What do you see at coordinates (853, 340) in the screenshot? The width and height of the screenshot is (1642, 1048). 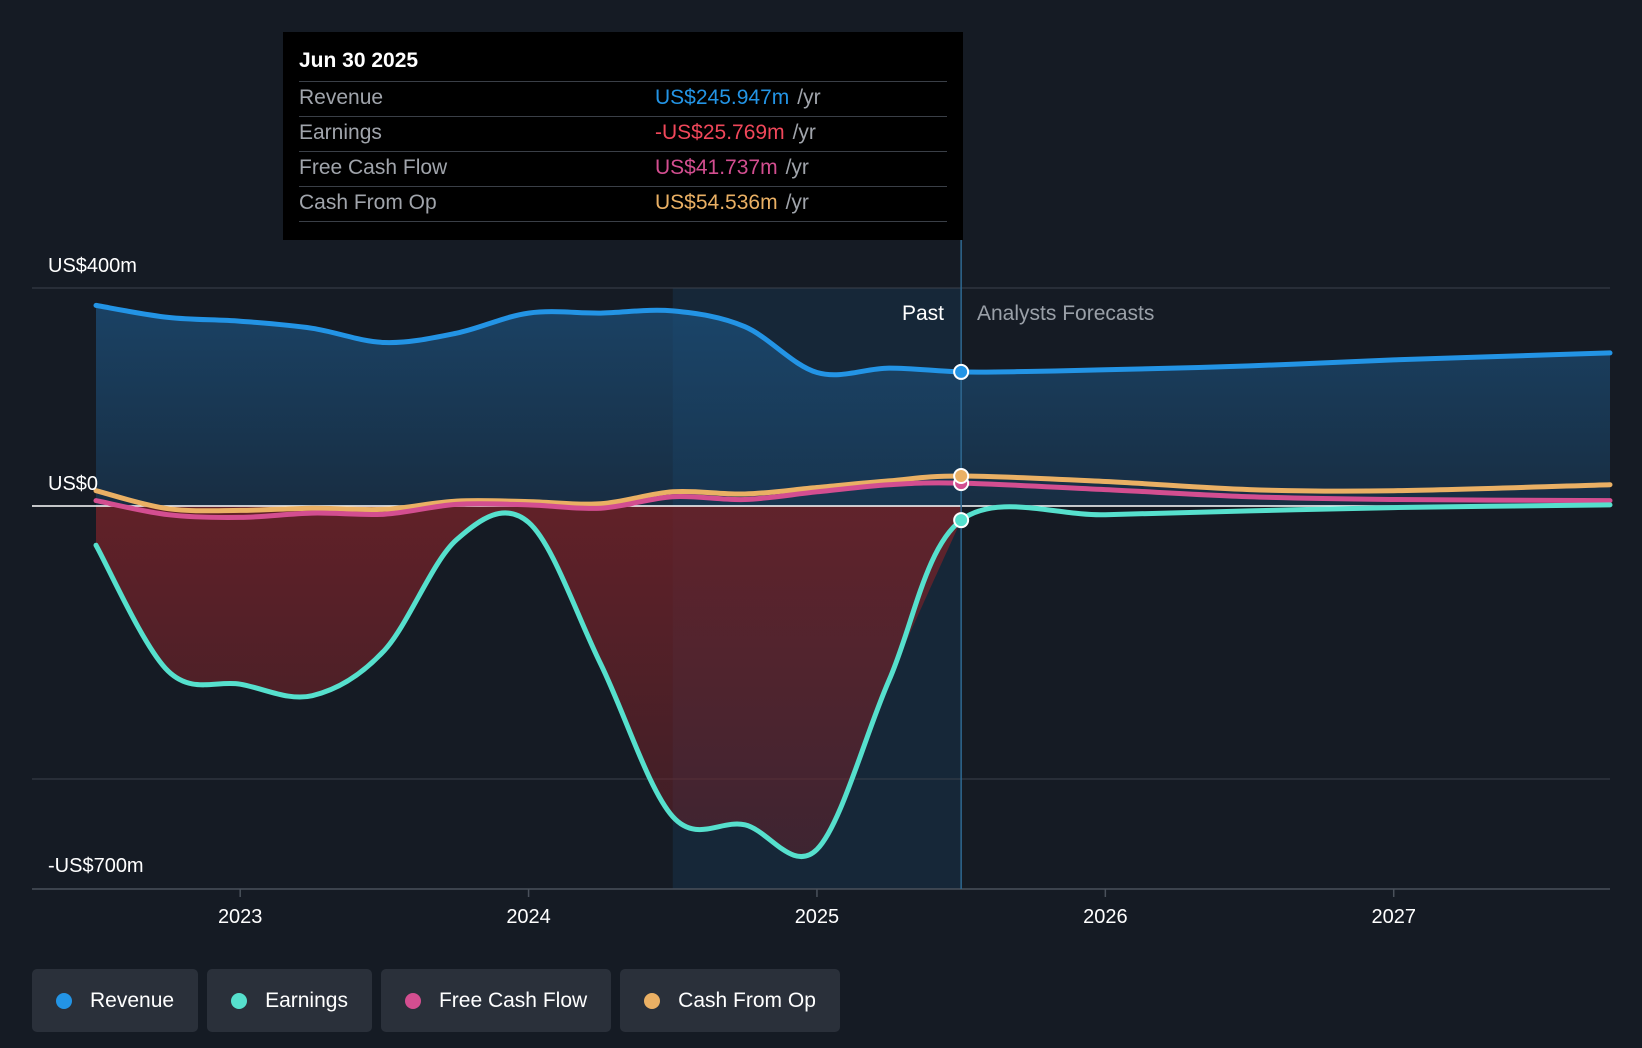 I see `revenue-line` at bounding box center [853, 340].